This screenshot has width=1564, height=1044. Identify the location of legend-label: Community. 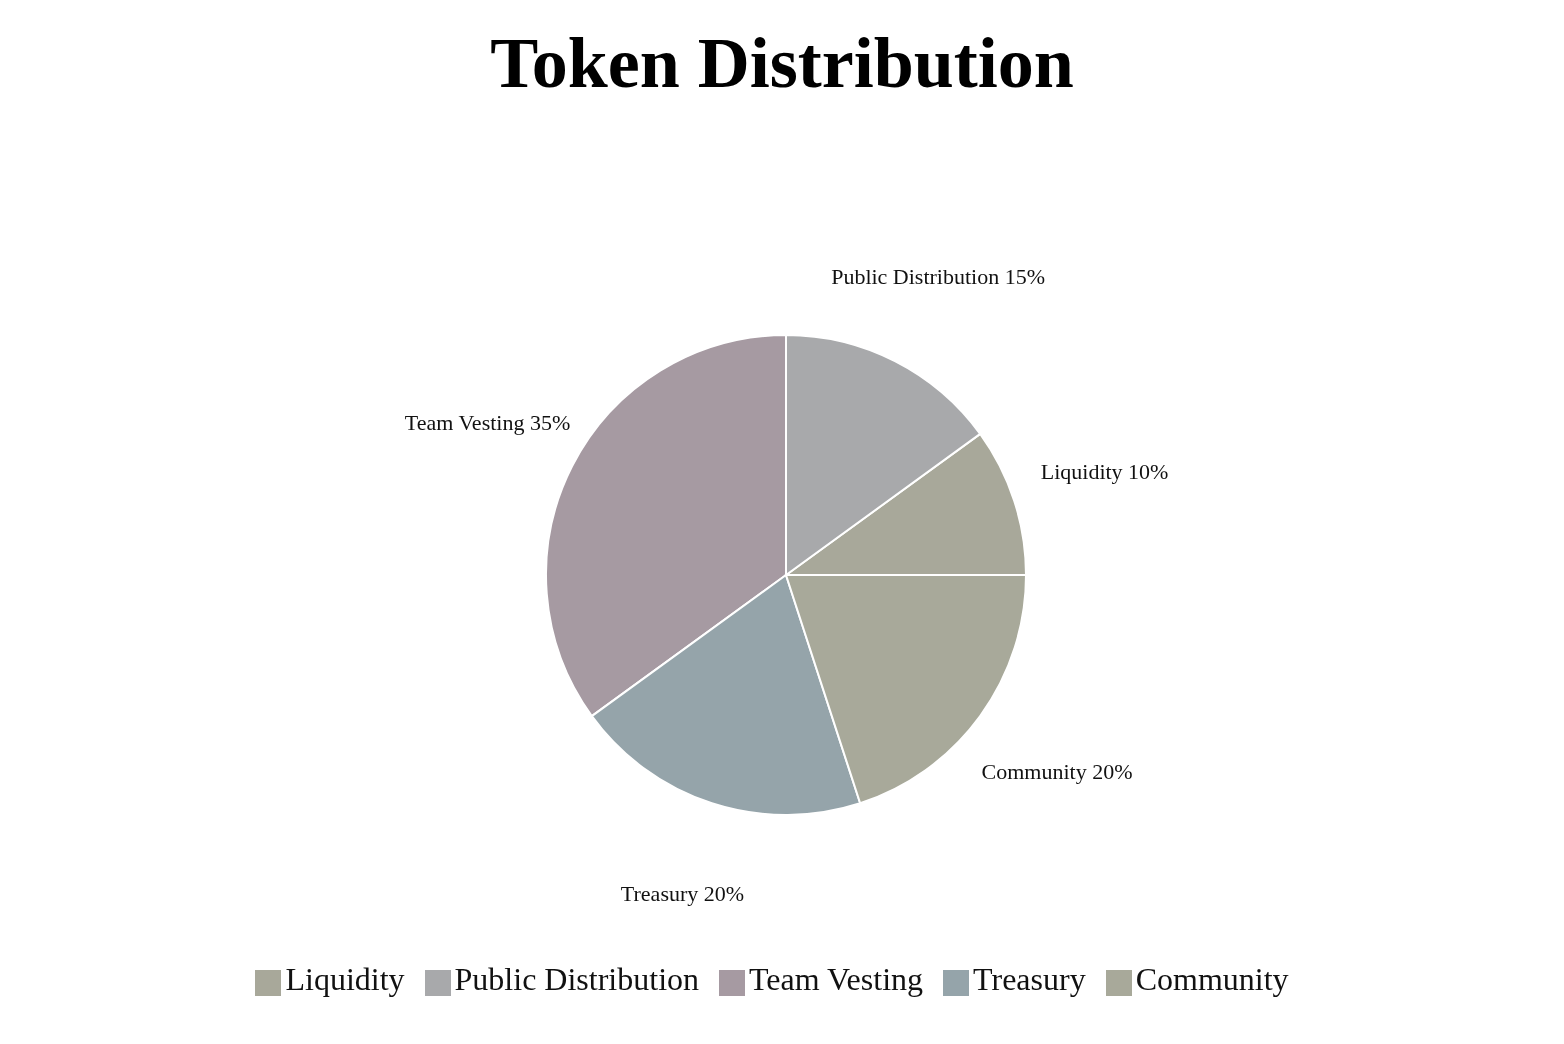
(1212, 979).